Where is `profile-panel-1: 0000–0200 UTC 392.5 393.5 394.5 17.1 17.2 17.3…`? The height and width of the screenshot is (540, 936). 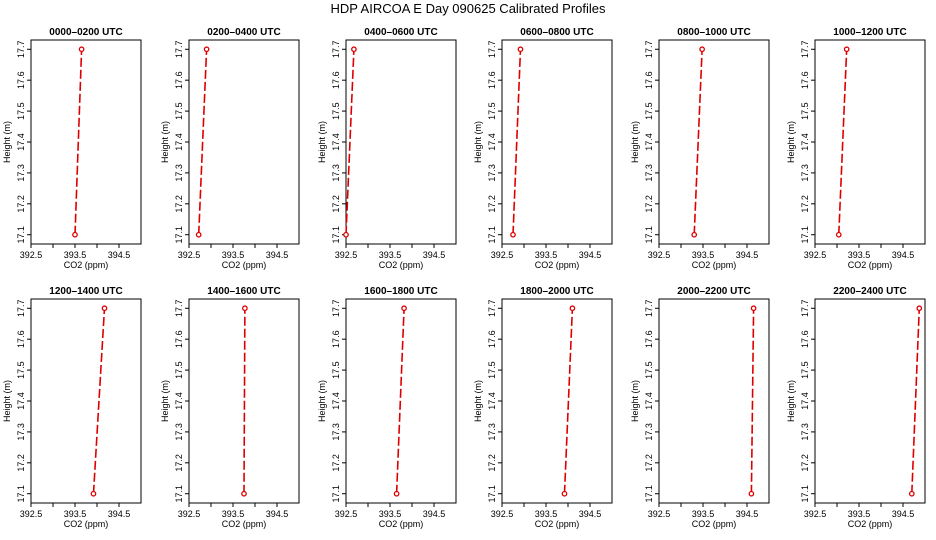 profile-panel-1: 0000–0200 UTC 392.5 393.5 394.5 17.1 17.2 17.3… is located at coordinates (72, 148).